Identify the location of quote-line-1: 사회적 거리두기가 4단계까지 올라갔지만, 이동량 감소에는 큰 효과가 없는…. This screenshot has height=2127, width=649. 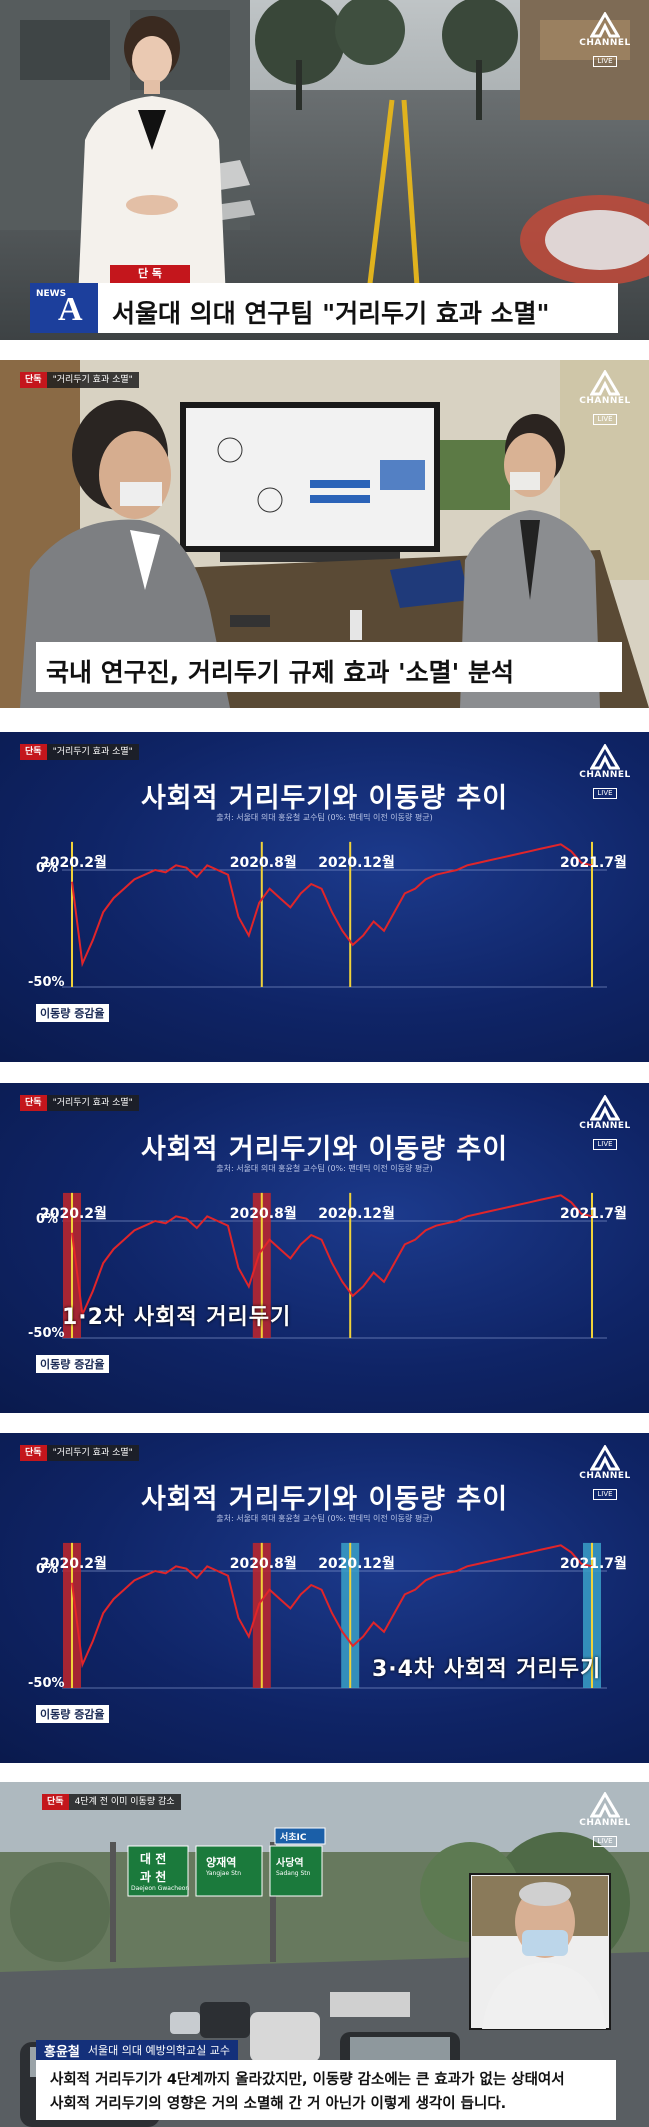
(307, 2080).